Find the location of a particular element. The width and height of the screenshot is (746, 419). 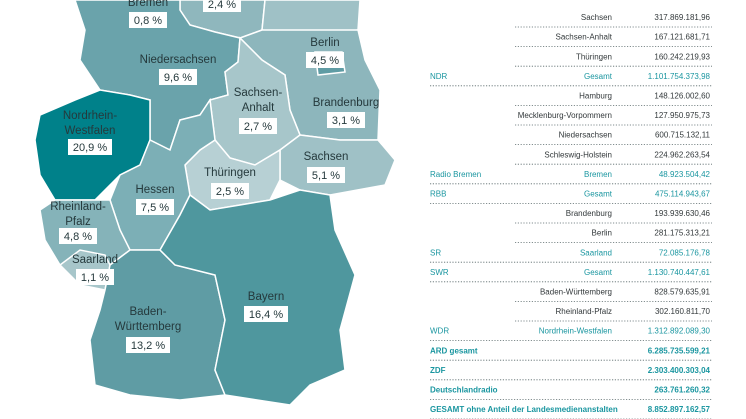

amount: 72.085.176,78 is located at coordinates (685, 252).